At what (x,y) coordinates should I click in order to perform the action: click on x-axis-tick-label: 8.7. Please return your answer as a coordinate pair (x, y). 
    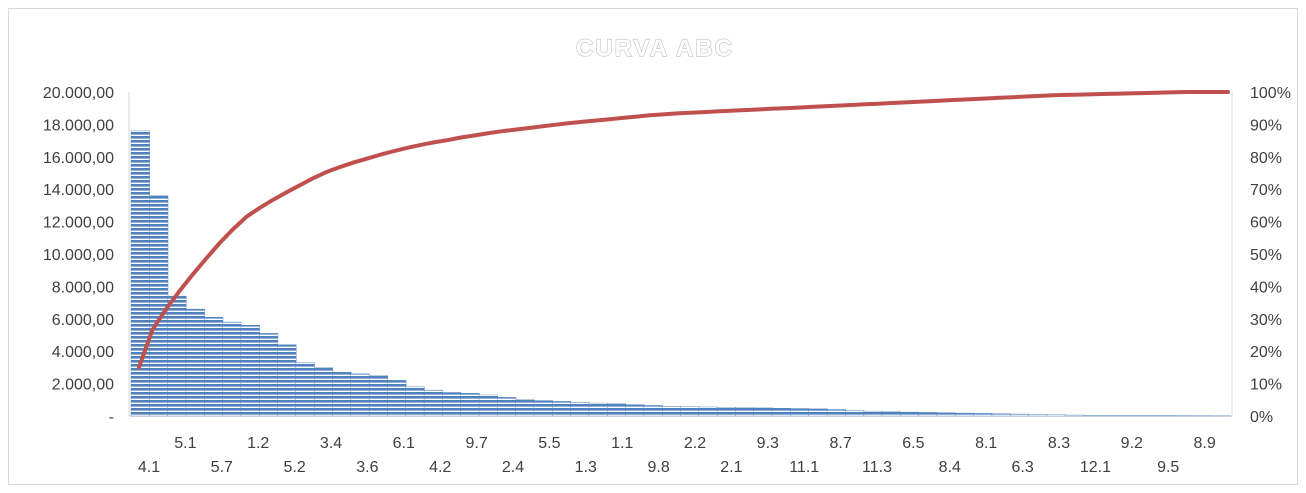
    Looking at the image, I should click on (840, 443).